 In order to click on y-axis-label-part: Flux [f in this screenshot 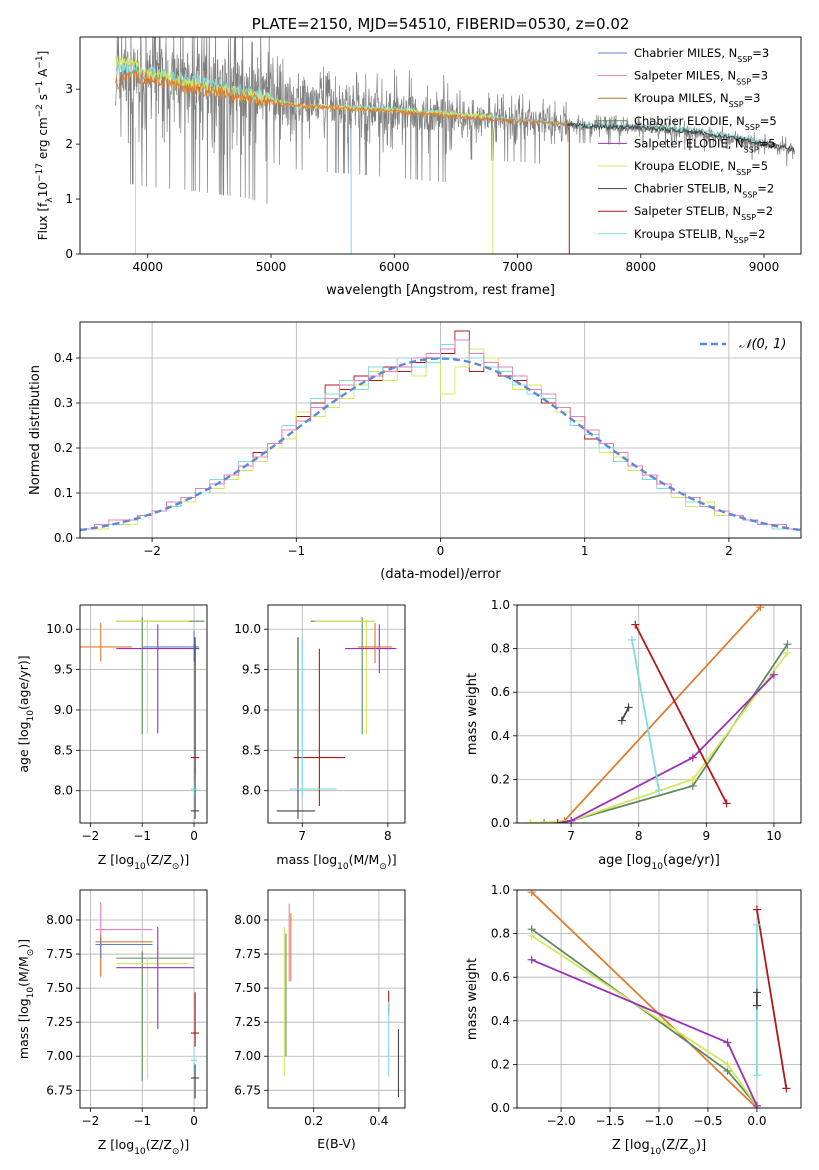, I will do `click(43, 221)`.